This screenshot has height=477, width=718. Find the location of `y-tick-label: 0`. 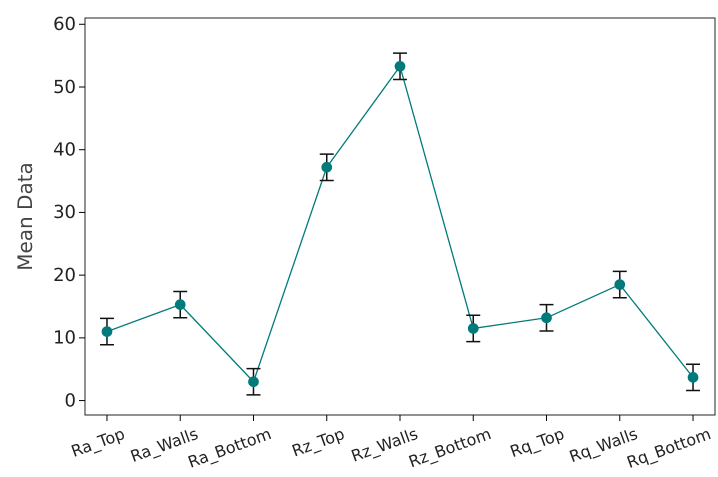

y-tick-label: 0 is located at coordinates (70, 401).